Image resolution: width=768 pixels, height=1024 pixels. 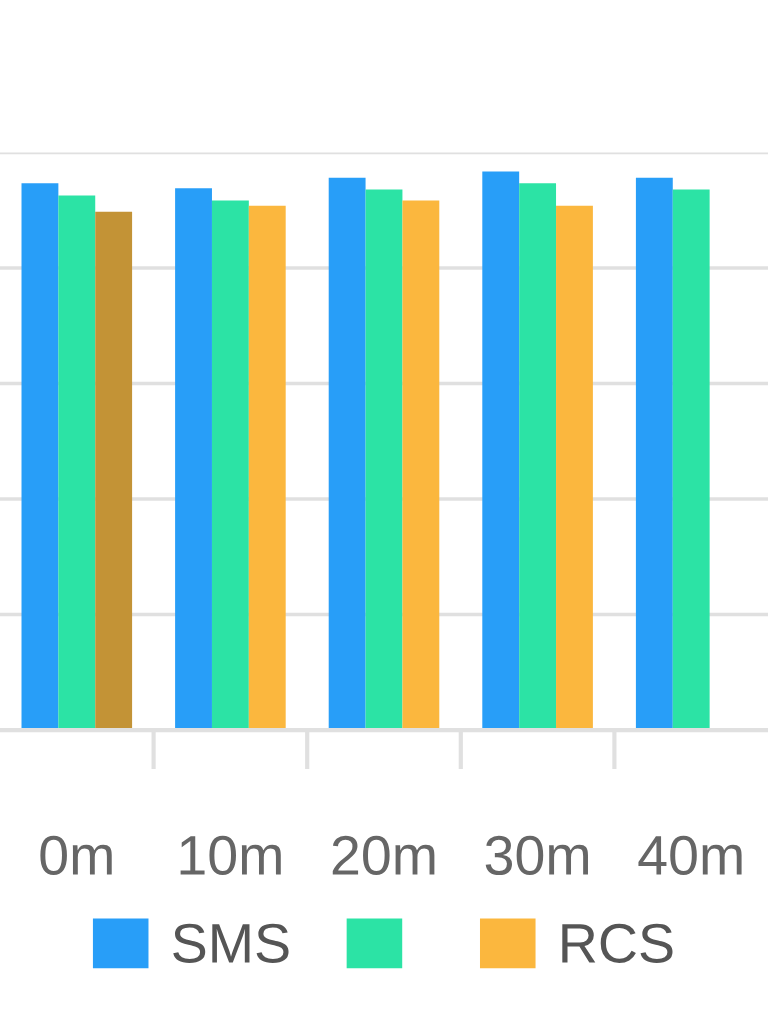 I want to click on x-tick-label: 40m, so click(x=690, y=855).